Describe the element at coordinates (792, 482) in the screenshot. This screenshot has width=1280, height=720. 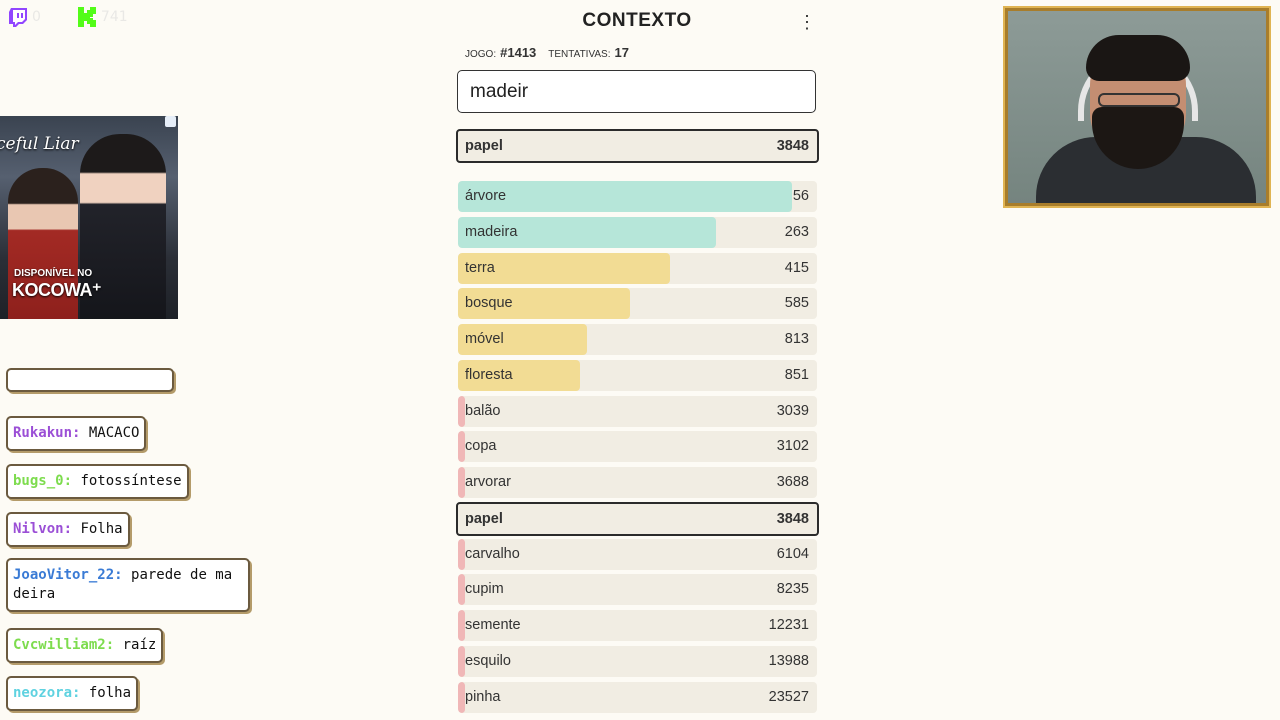
I see `guess-distance: 3688` at that location.